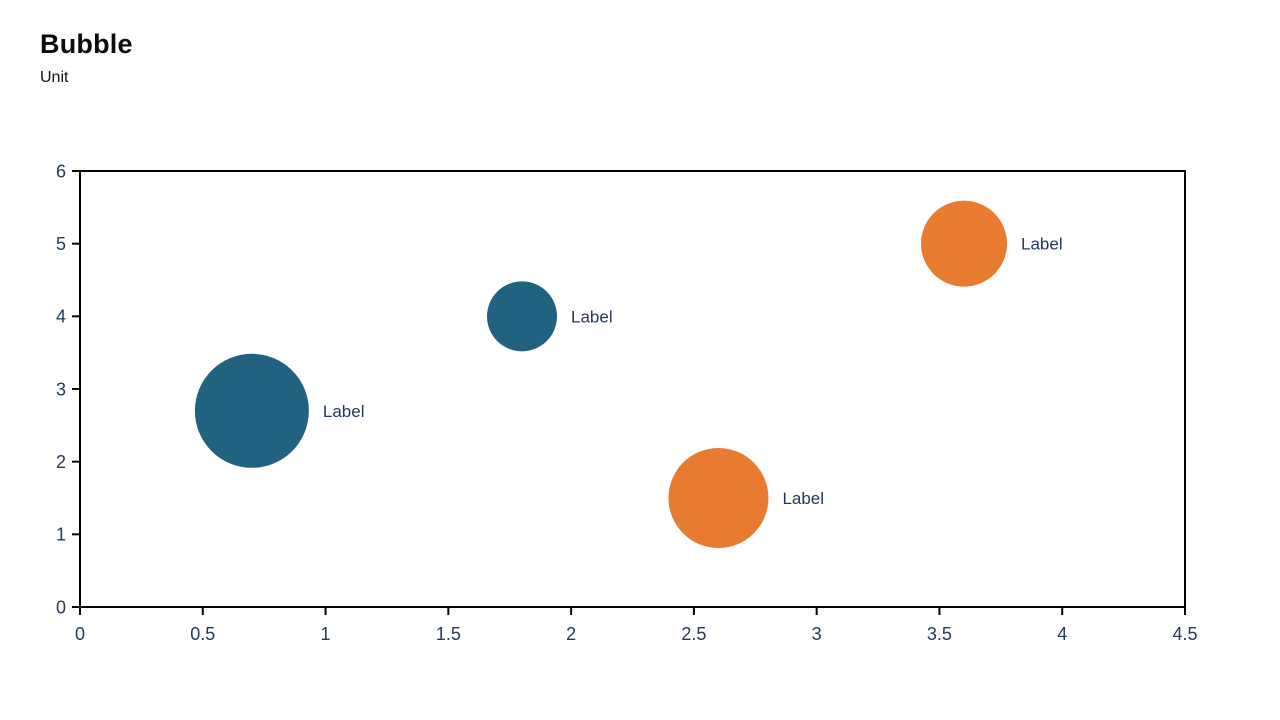 The height and width of the screenshot is (720, 1280). Describe the element at coordinates (571, 634) in the screenshot. I see `x-tick-label: 2` at that location.